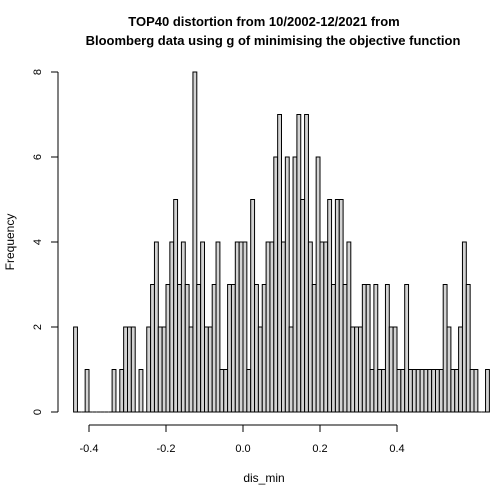  Describe the element at coordinates (242, 449) in the screenshot. I see `x-tick-label: 0.0` at that location.